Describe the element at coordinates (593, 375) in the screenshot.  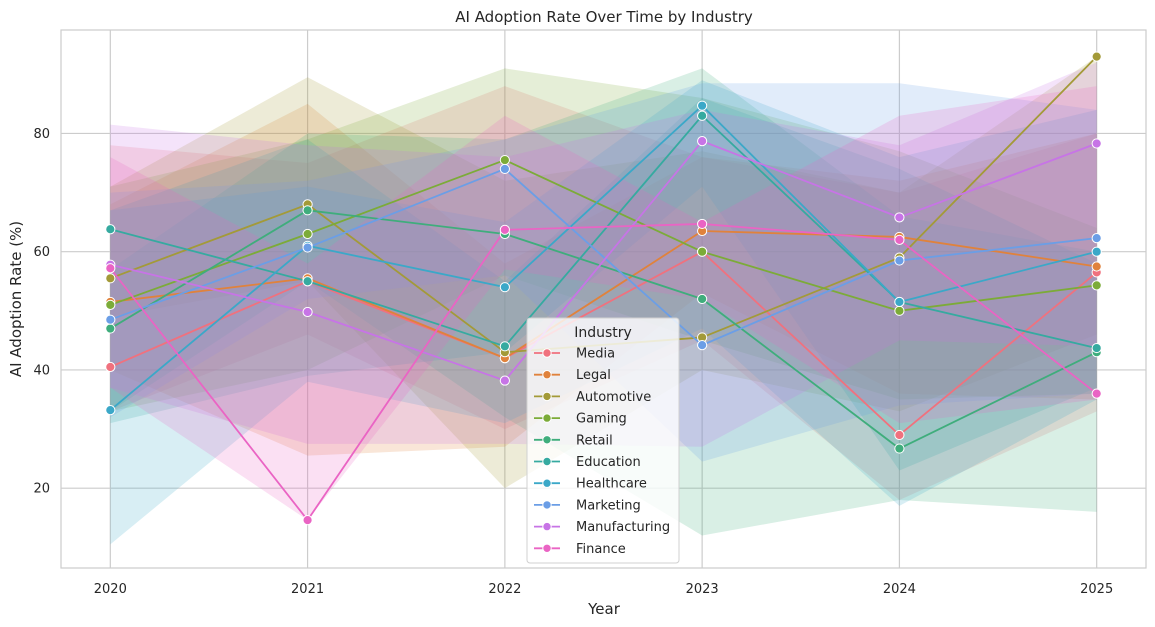
I see `legend-label: Legal` at that location.